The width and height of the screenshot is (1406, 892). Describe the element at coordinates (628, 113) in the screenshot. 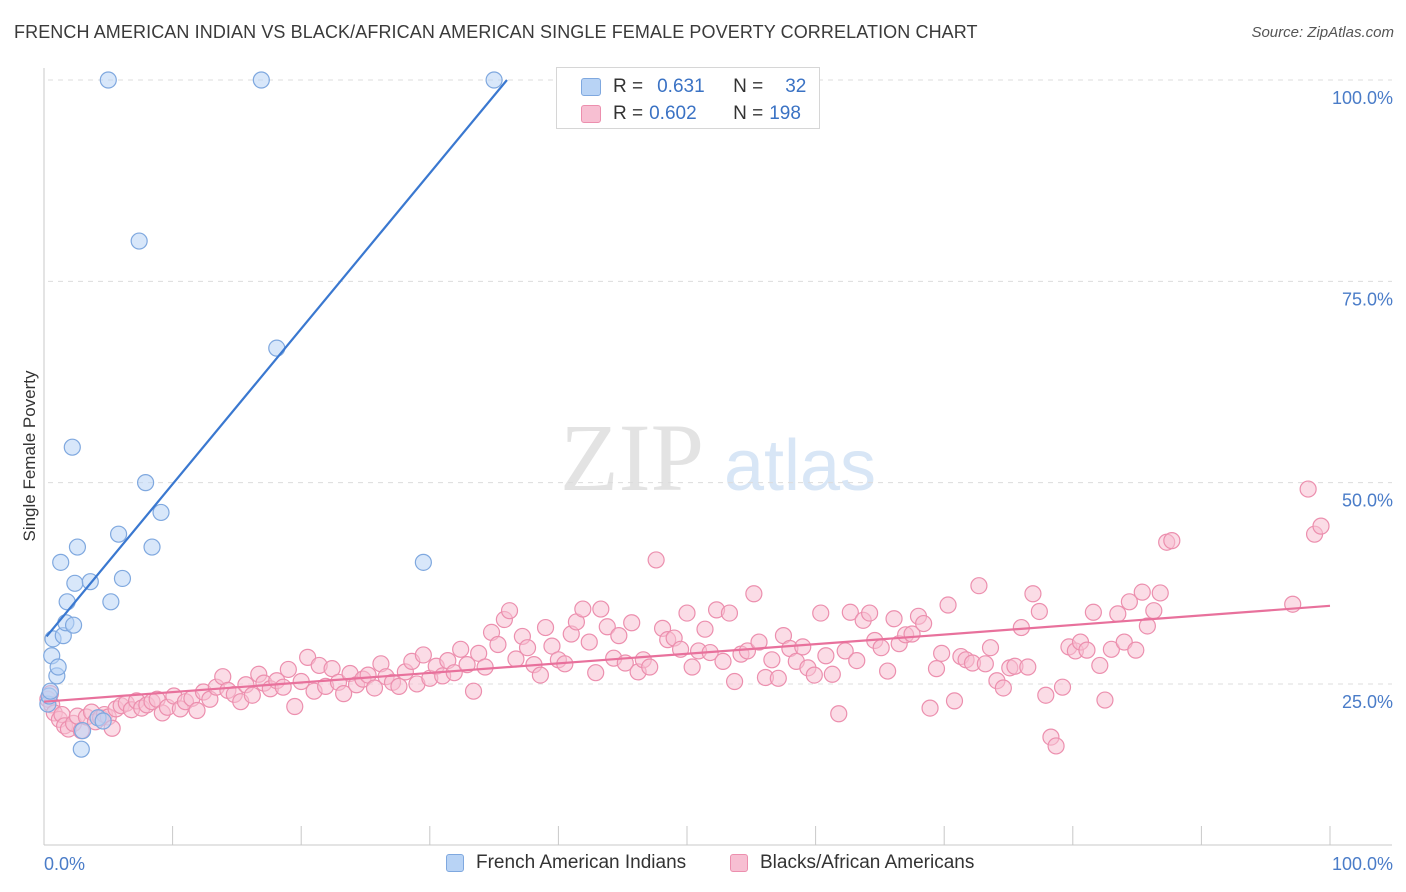

I see `r-label-pink: R =` at that location.